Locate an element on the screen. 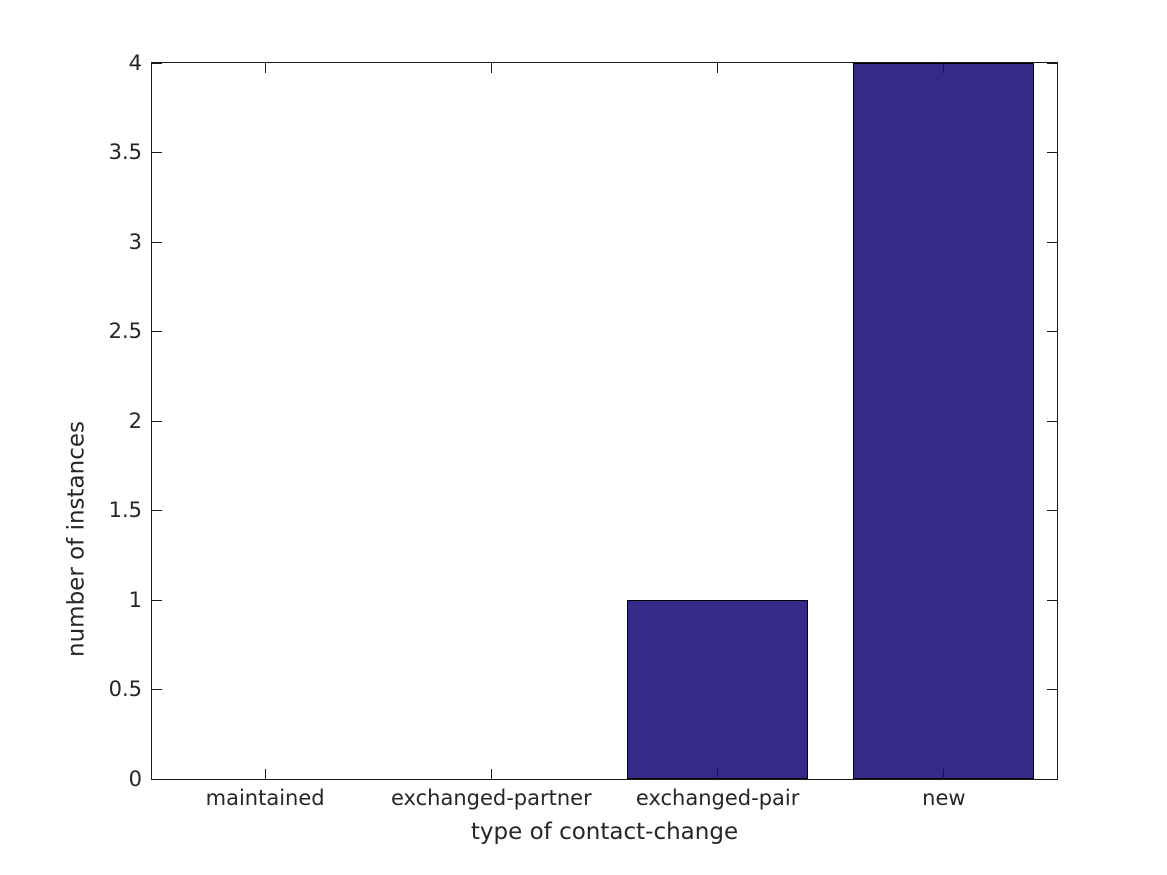 This screenshot has height=875, width=1167. x-tick-bottom-maintained is located at coordinates (265, 774).